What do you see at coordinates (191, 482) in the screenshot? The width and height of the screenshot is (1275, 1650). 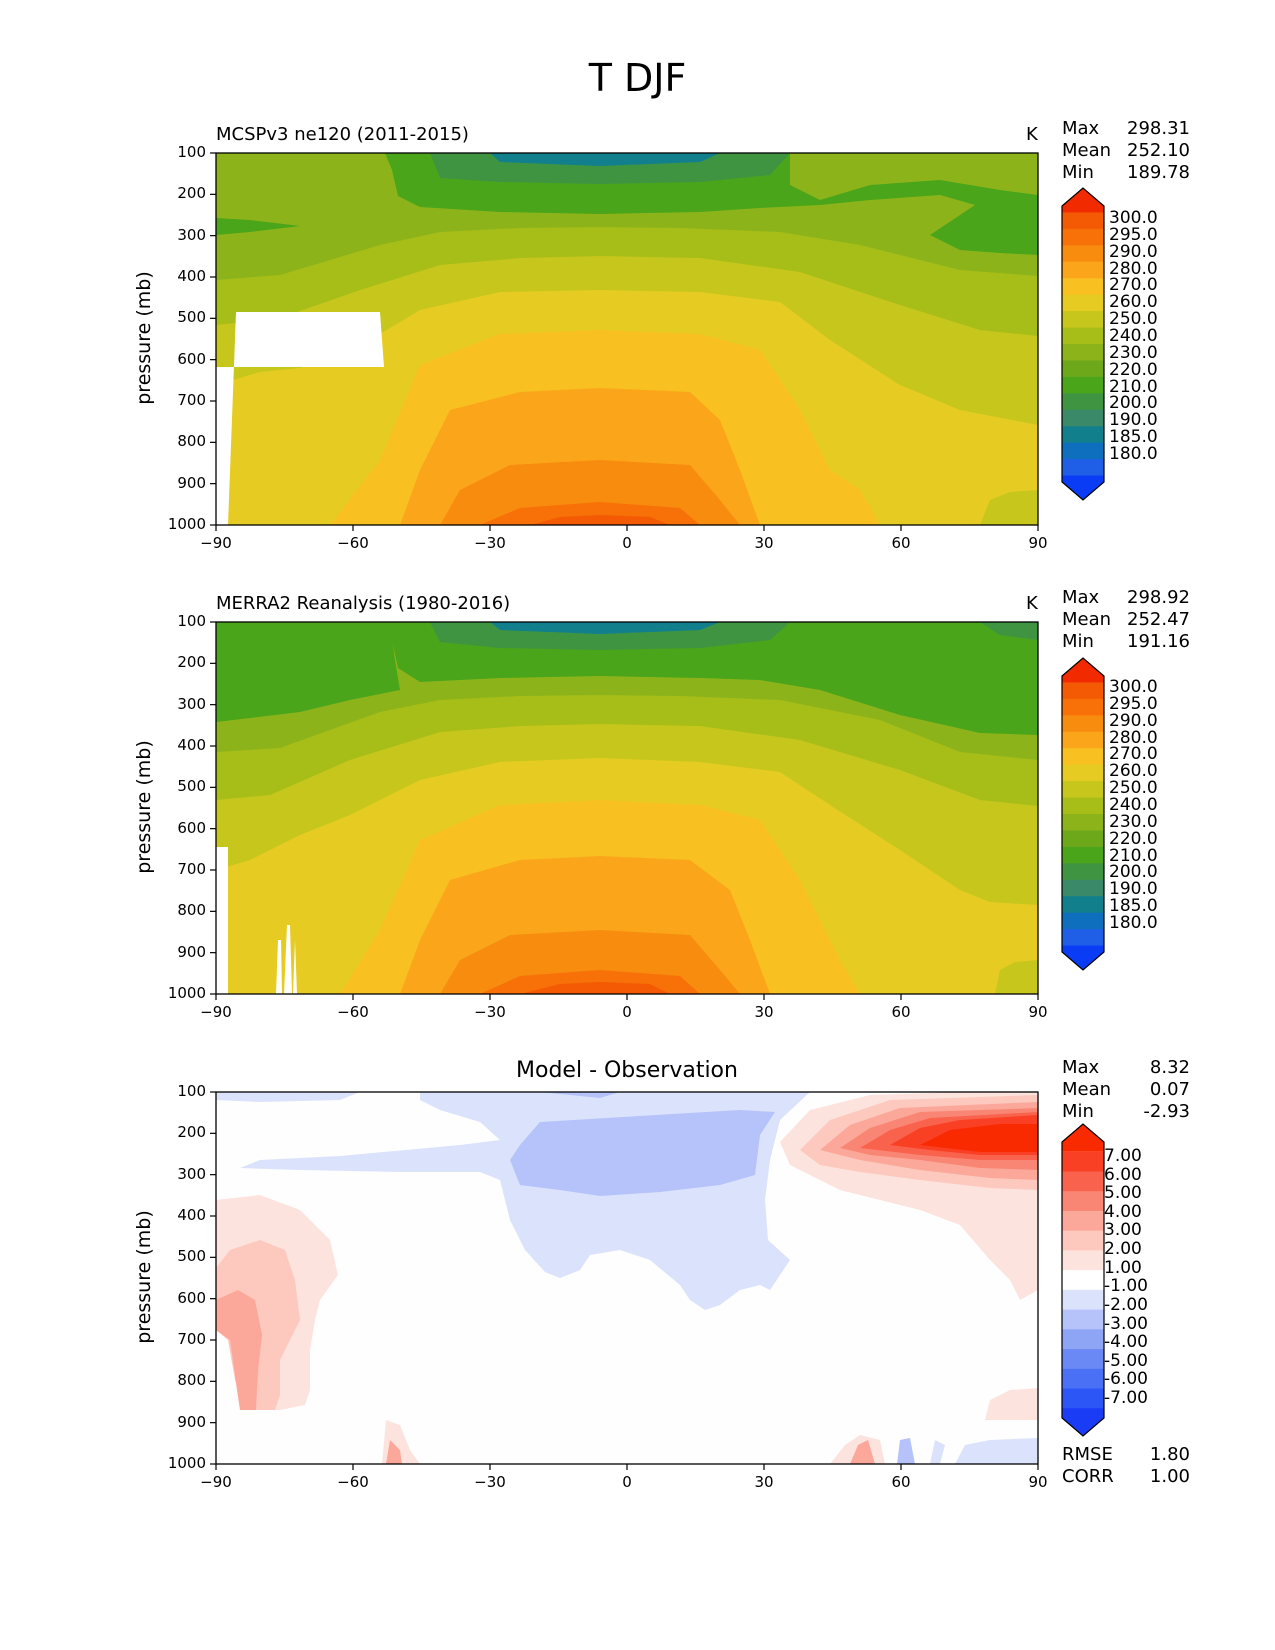 I see `y-tick-label: 900` at bounding box center [191, 482].